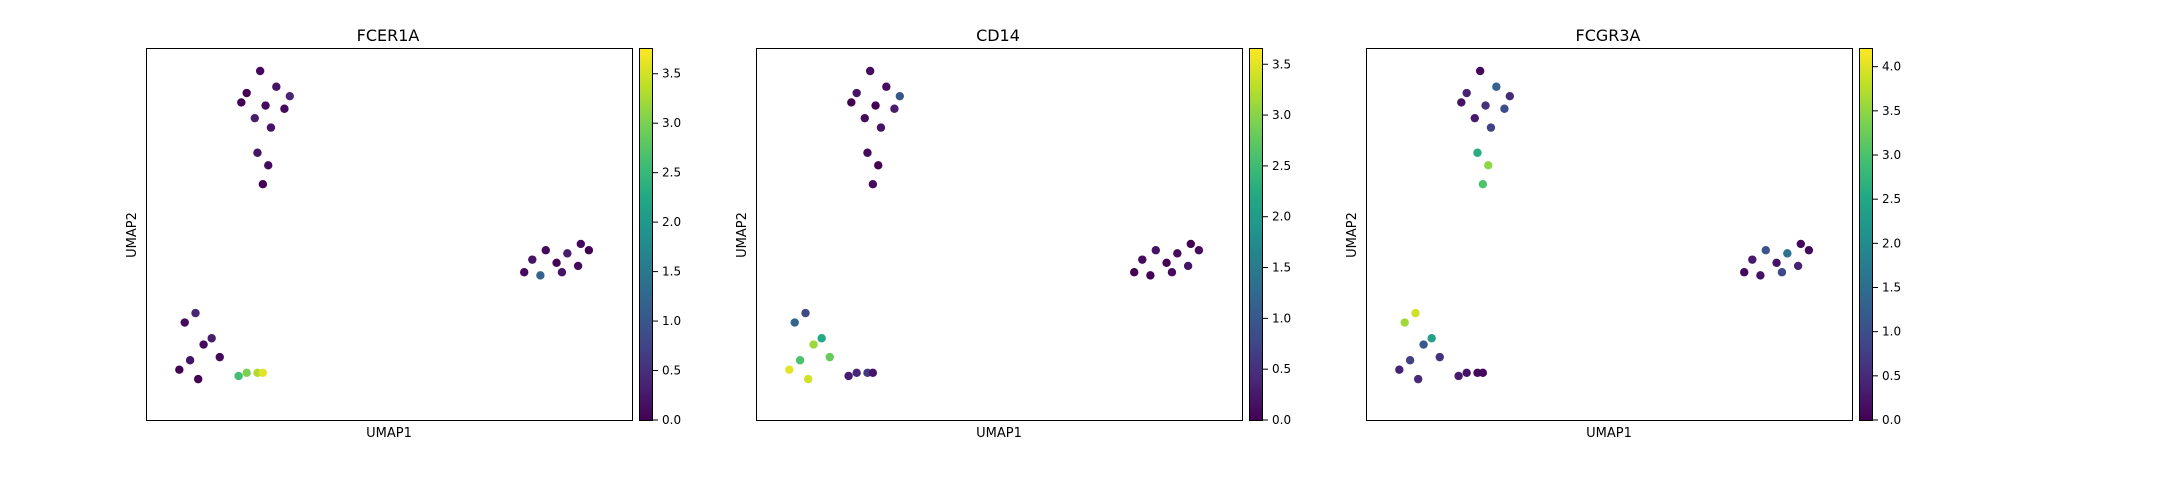 The width and height of the screenshot is (2183, 484). What do you see at coordinates (1891, 111) in the screenshot?
I see `colorbar-tick-label: 3.5` at bounding box center [1891, 111].